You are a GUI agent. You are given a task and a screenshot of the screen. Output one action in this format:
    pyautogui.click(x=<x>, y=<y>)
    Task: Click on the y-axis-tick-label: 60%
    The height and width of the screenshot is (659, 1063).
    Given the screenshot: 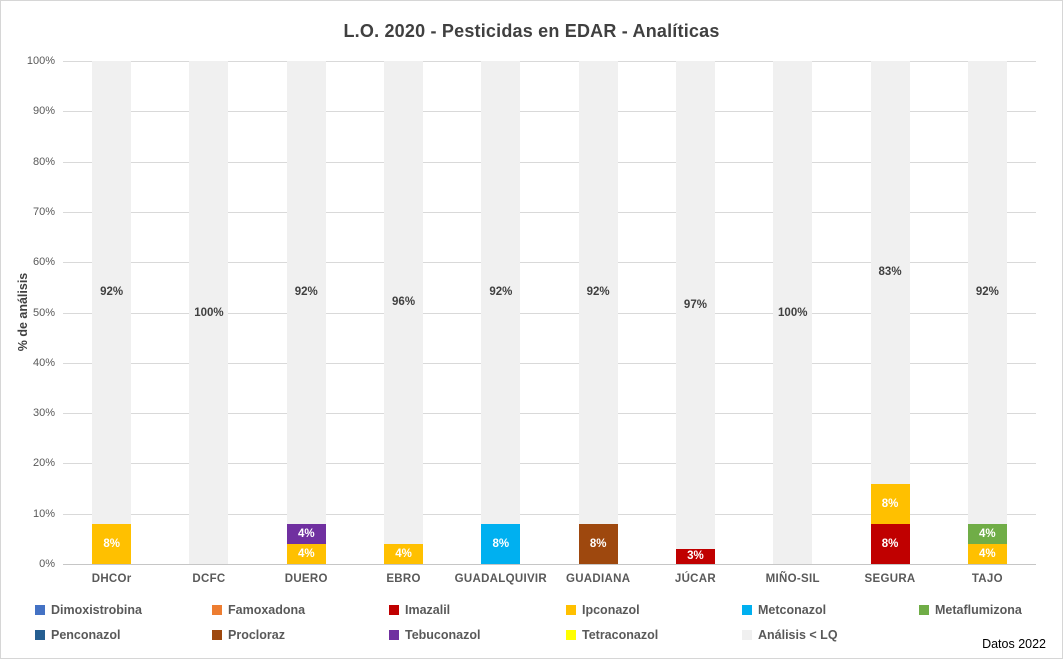 What is the action you would take?
    pyautogui.click(x=43, y=262)
    